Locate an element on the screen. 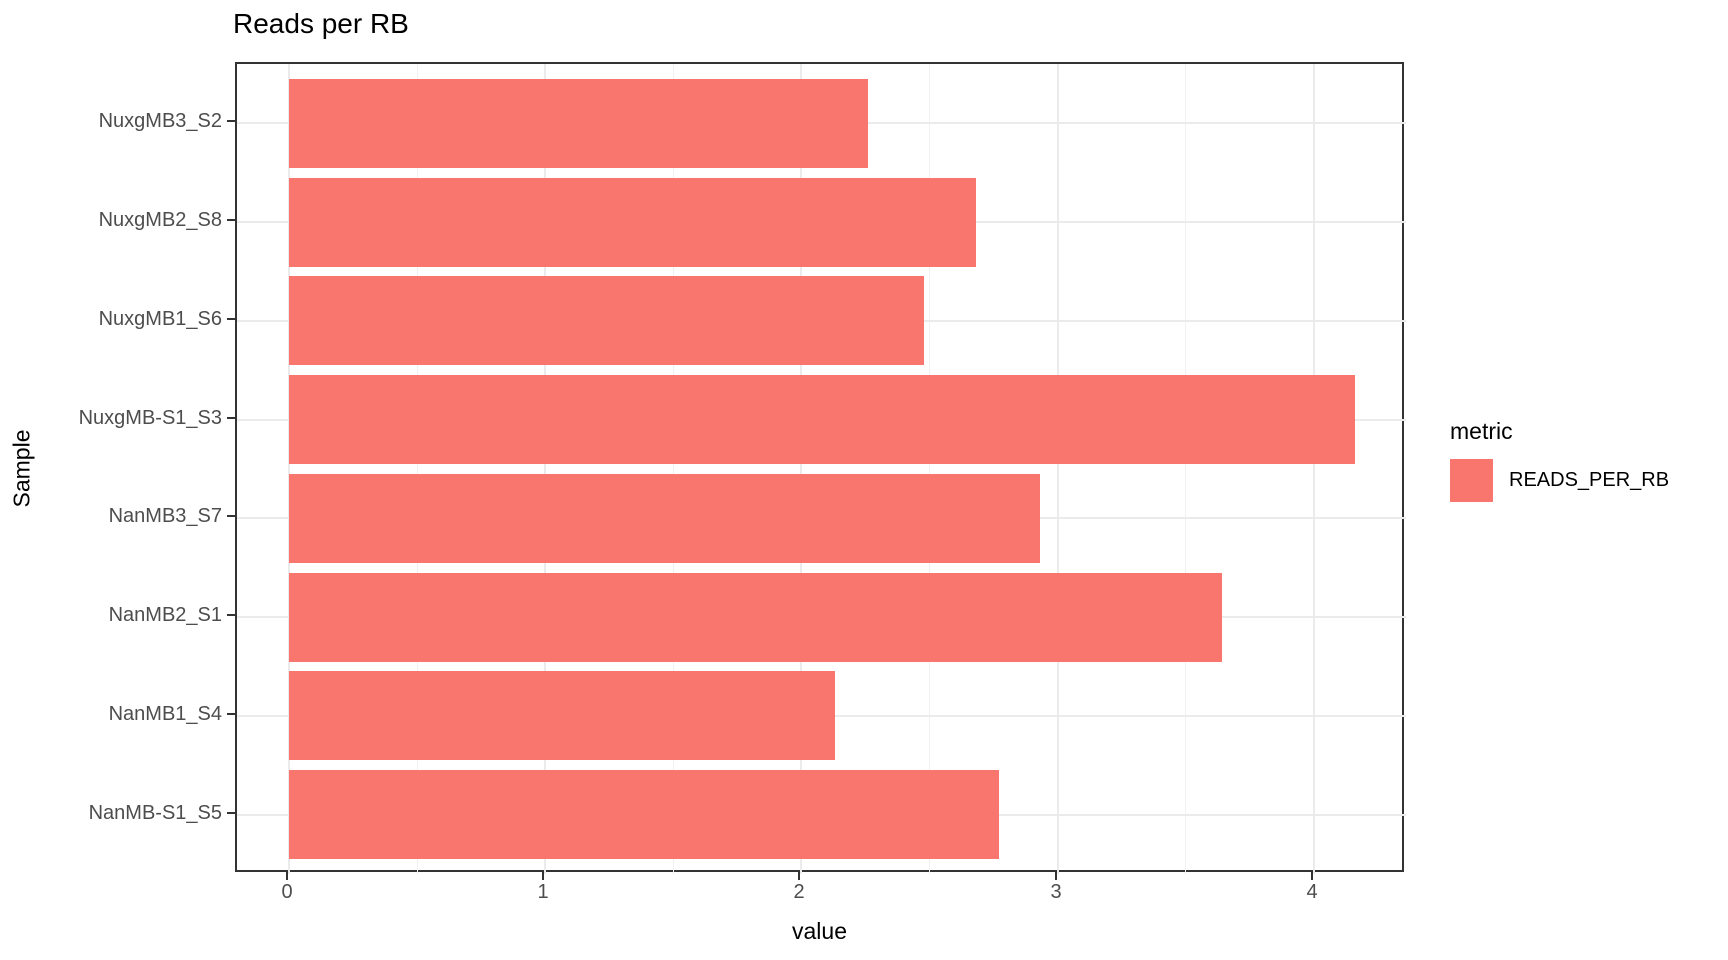 This screenshot has width=1728, height=960. x-axis-title: value is located at coordinates (819, 931).